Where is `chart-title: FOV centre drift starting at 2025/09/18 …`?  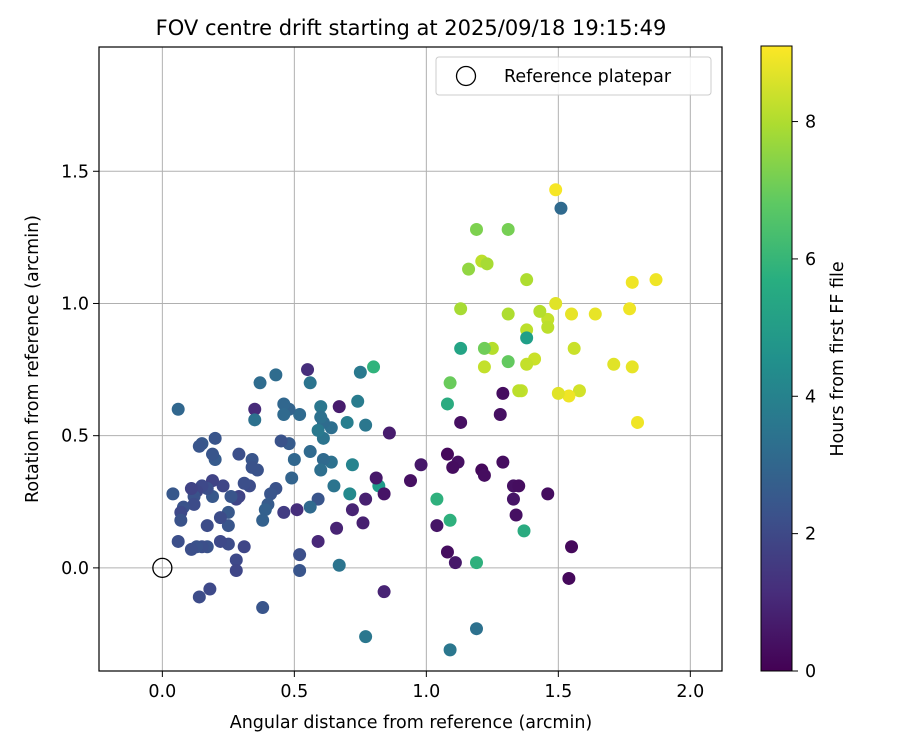
chart-title: FOV centre drift starting at 2025/09/18 … is located at coordinates (411, 28).